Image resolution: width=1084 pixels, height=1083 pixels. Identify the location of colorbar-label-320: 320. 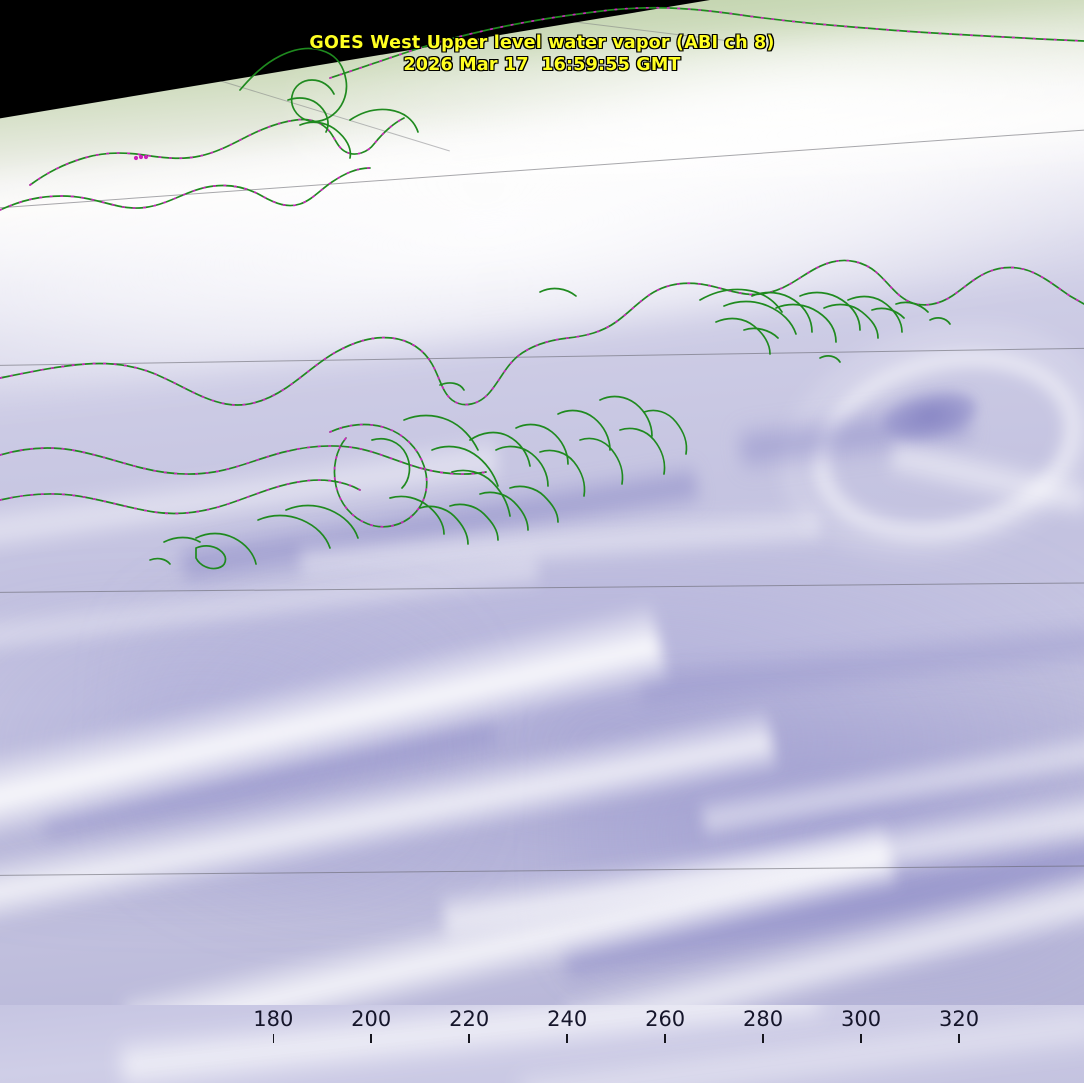
(959, 1019).